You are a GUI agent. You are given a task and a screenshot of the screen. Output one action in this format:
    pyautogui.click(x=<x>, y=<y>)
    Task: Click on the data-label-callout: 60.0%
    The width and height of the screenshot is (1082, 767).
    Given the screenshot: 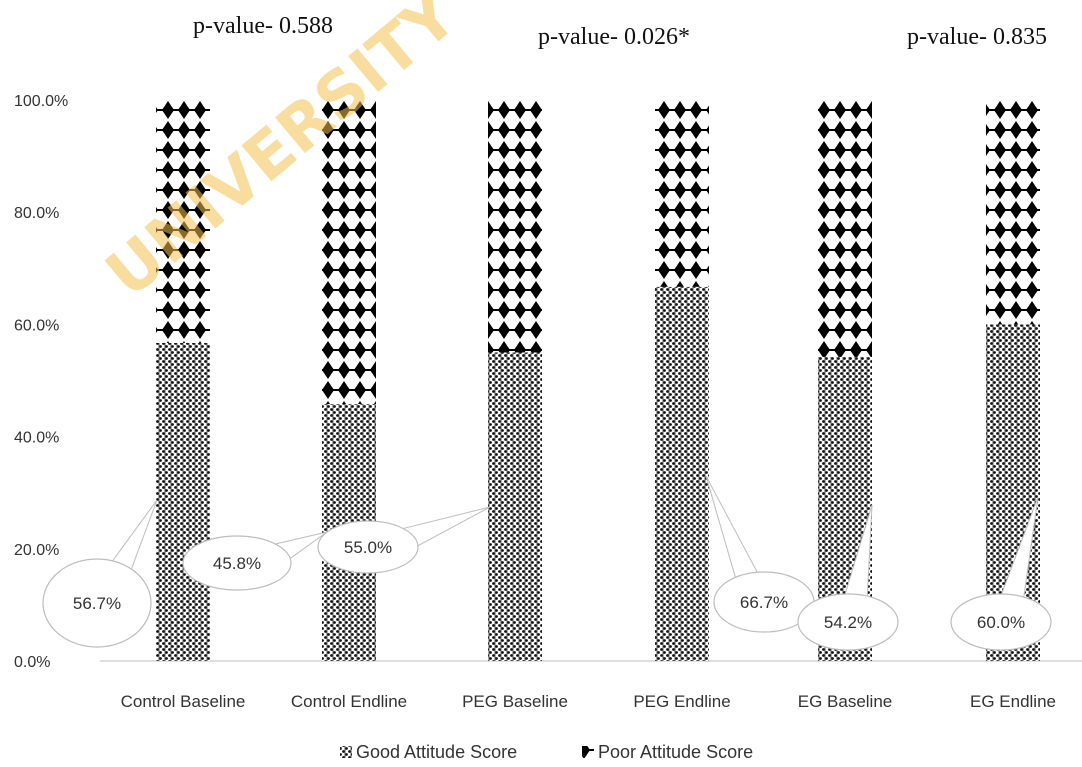 What is the action you would take?
    pyautogui.click(x=1001, y=573)
    